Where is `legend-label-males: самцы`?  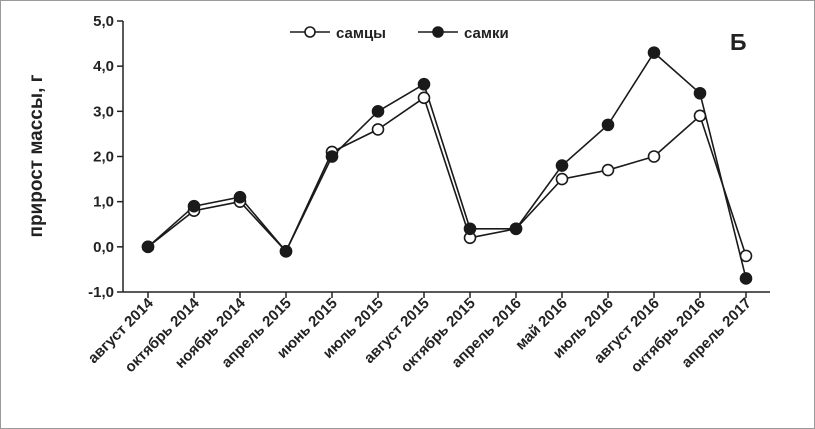
legend-label-males: самцы is located at coordinates (361, 33).